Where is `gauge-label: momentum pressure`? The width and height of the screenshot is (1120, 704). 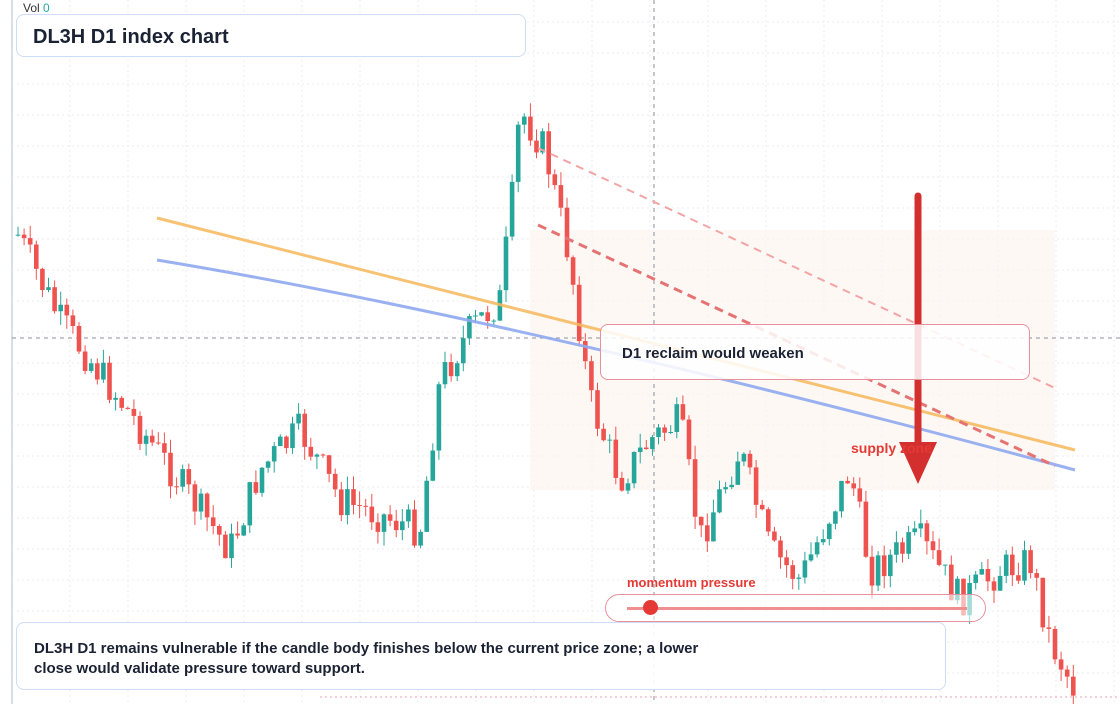 gauge-label: momentum pressure is located at coordinates (691, 582).